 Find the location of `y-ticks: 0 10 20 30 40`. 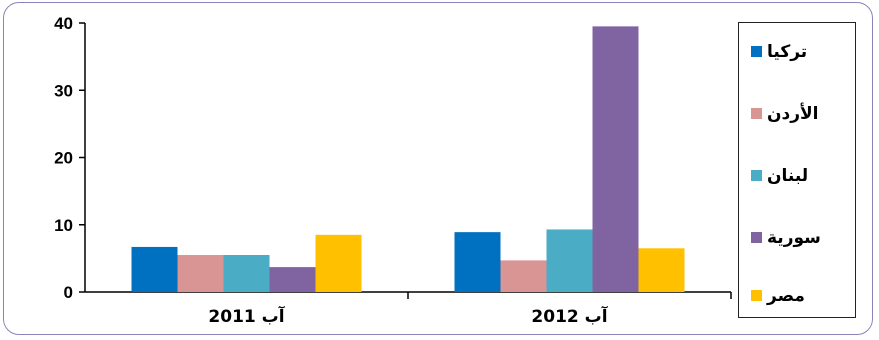

y-ticks: 0 10 20 30 40 is located at coordinates (69, 158).